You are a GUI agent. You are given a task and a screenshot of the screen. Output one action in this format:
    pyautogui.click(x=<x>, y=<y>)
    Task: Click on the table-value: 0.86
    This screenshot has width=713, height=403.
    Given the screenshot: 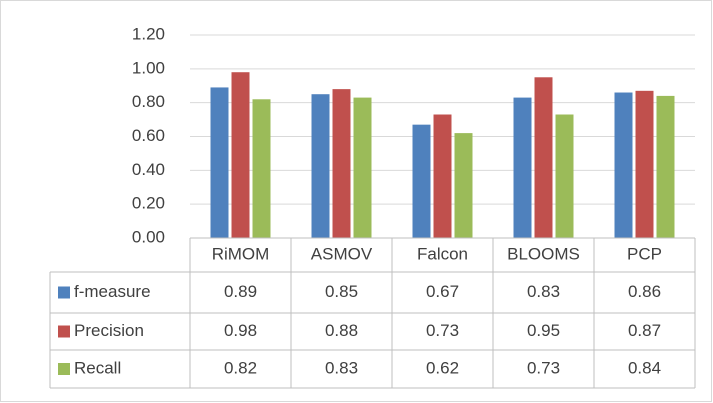 What is the action you would take?
    pyautogui.click(x=644, y=291)
    